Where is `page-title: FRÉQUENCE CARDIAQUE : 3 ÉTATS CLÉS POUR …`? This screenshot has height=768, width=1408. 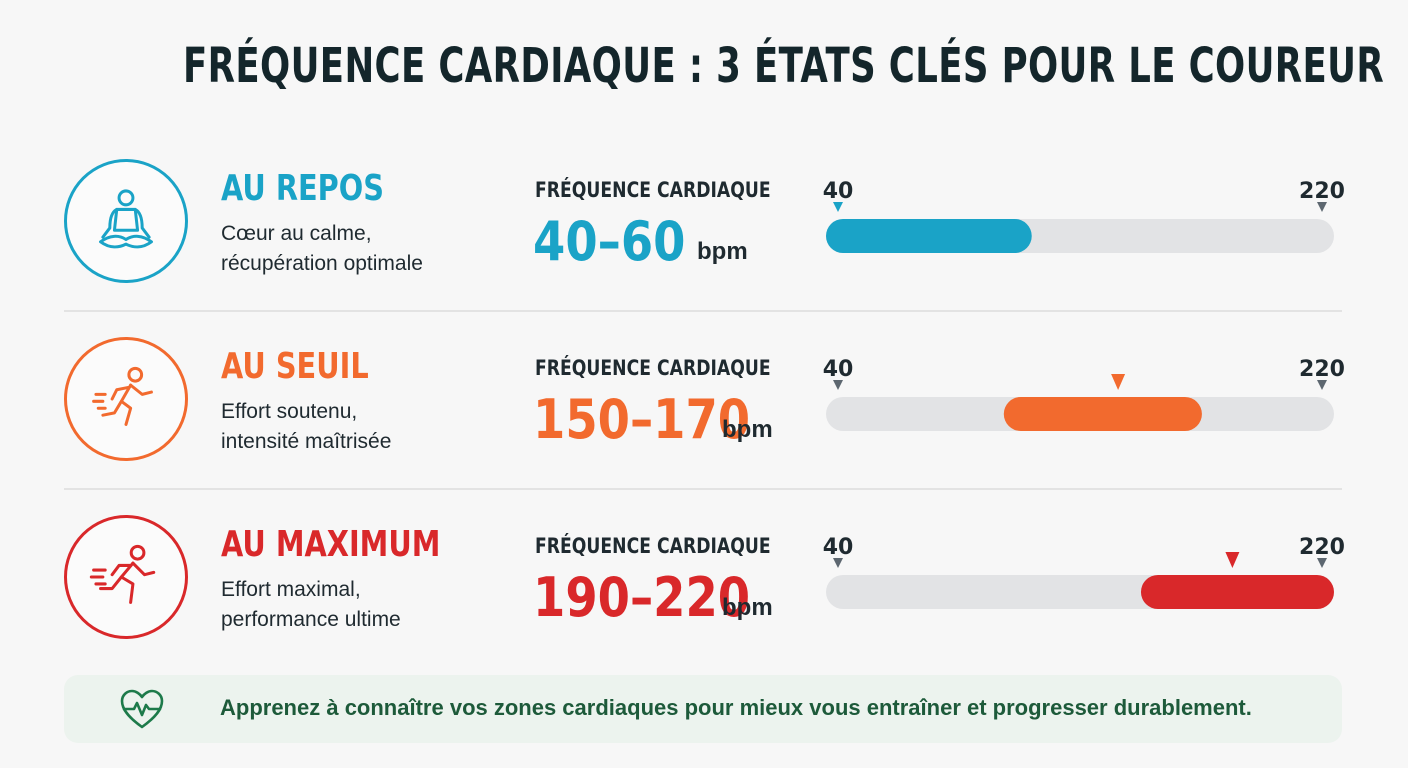 page-title: FRÉQUENCE CARDIAQUE : 3 ÉTATS CLÉS POUR … is located at coordinates (784, 66).